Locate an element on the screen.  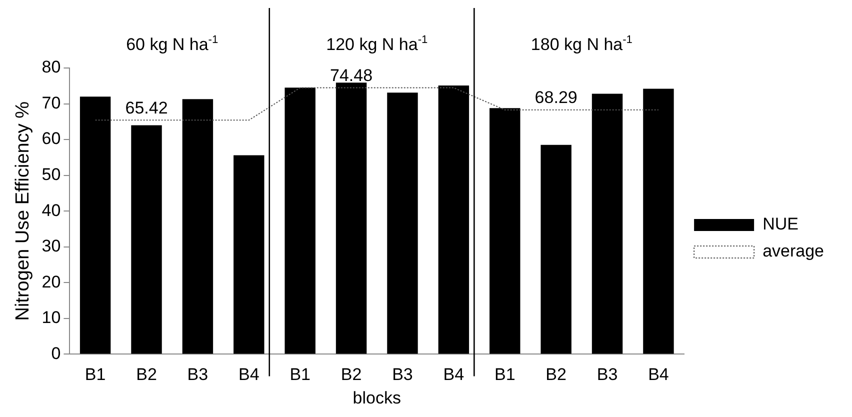
y-tick-label: 60 is located at coordinates (51, 138).